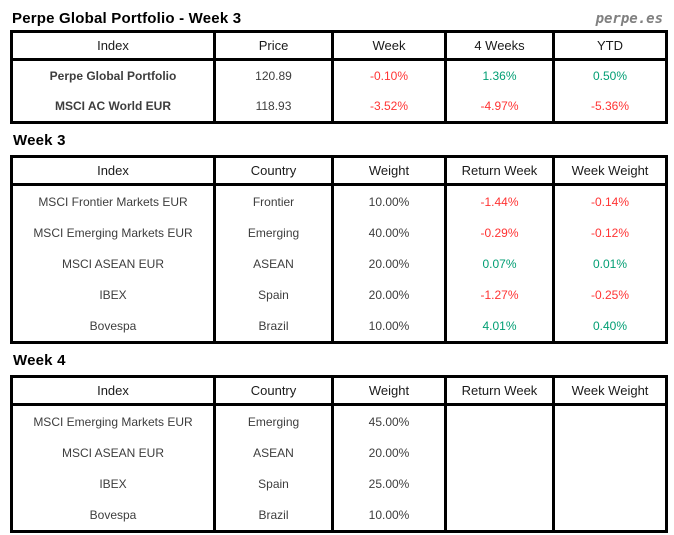  I want to click on cell-week-weight: -0.25%, so click(610, 294).